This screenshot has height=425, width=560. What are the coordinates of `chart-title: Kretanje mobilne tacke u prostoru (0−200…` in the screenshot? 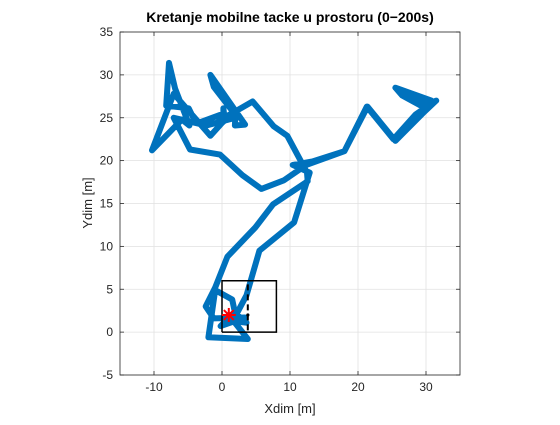 It's located at (289, 17).